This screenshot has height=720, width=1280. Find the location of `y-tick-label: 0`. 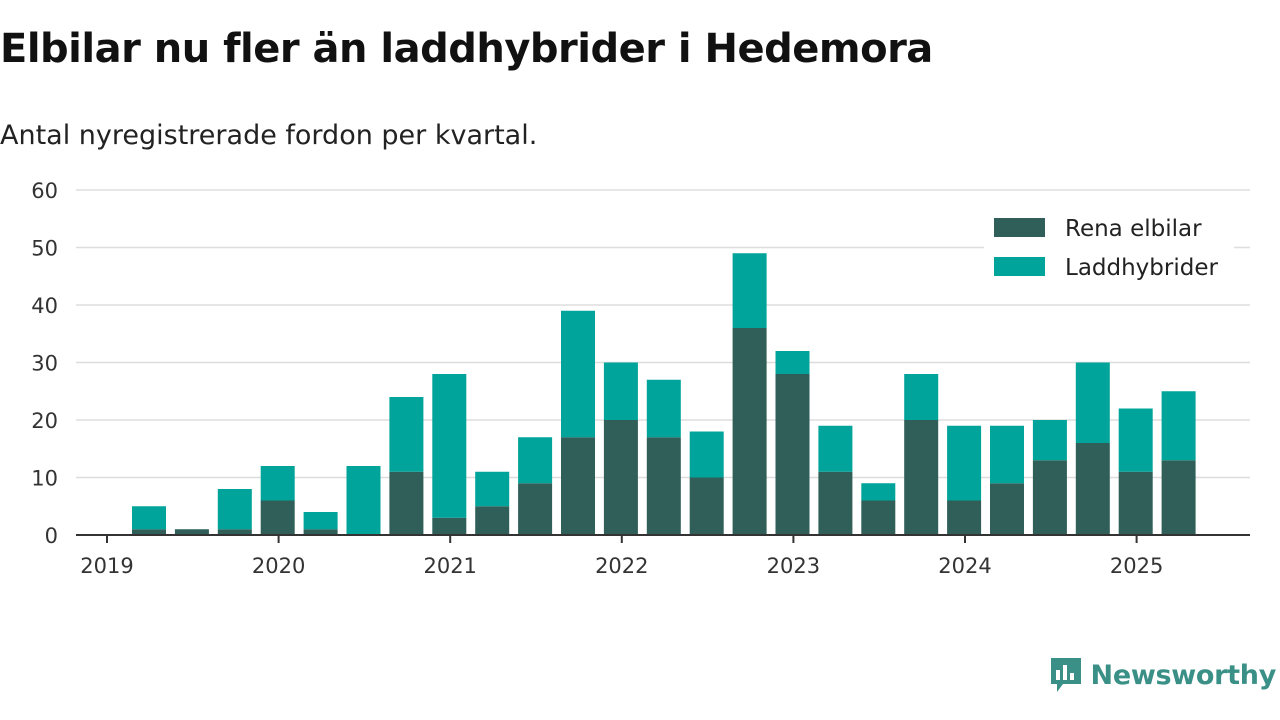

y-tick-label: 0 is located at coordinates (51, 536).